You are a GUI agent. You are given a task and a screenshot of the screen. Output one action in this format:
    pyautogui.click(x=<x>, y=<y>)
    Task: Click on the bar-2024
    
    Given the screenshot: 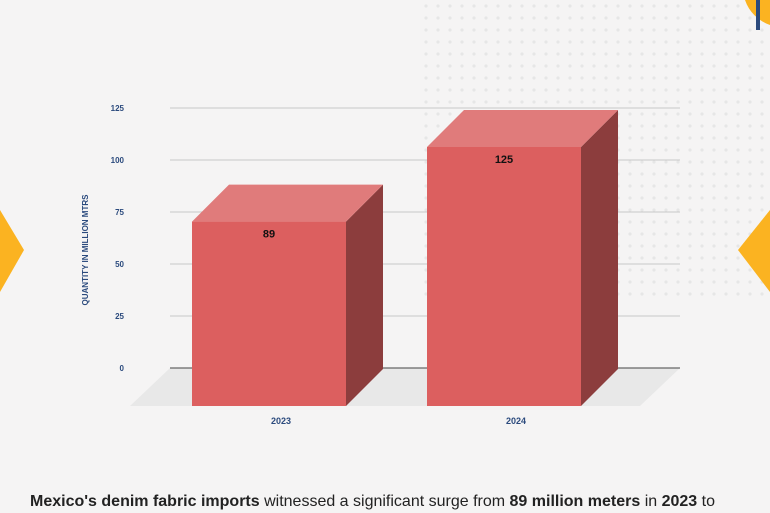 What is the action you would take?
    pyautogui.click(x=504, y=276)
    